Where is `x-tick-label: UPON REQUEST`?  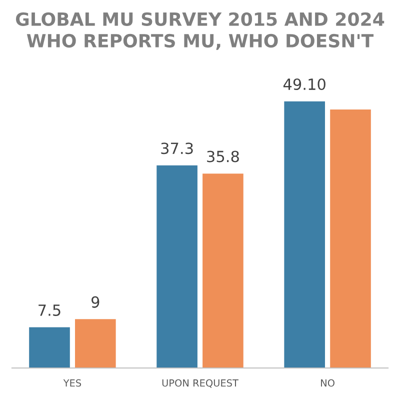 x-tick-label: UPON REQUEST is located at coordinates (200, 383).